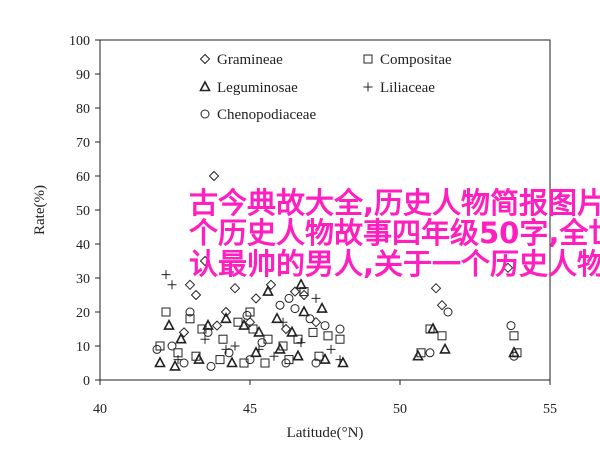  I want to click on legend-marker-triangle, so click(205, 86).